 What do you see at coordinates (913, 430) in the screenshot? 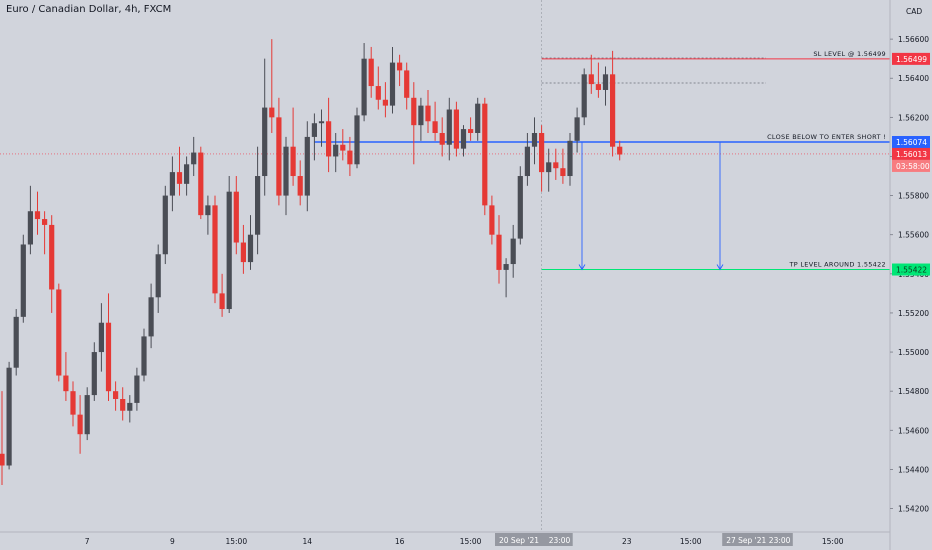
I see `y-tick-label: 1.54600` at bounding box center [913, 430].